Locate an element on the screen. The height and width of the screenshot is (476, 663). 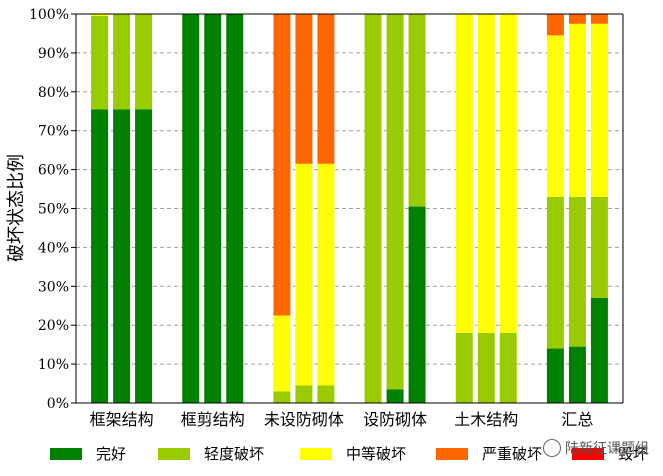
watermark: 陆新征课题组 is located at coordinates (596, 448).